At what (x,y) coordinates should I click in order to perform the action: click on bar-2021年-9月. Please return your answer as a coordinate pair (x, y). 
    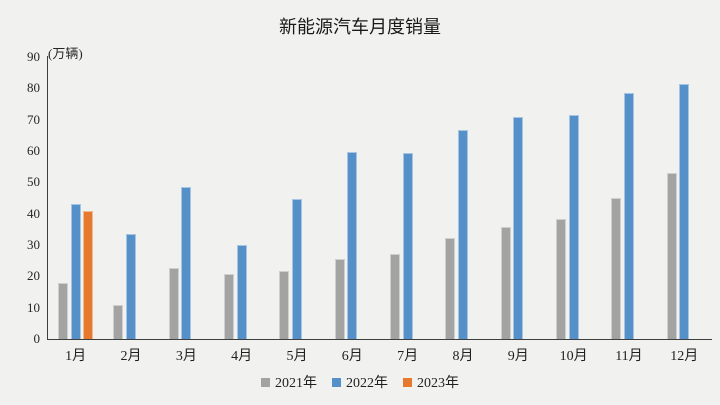
    Looking at the image, I should click on (505, 283).